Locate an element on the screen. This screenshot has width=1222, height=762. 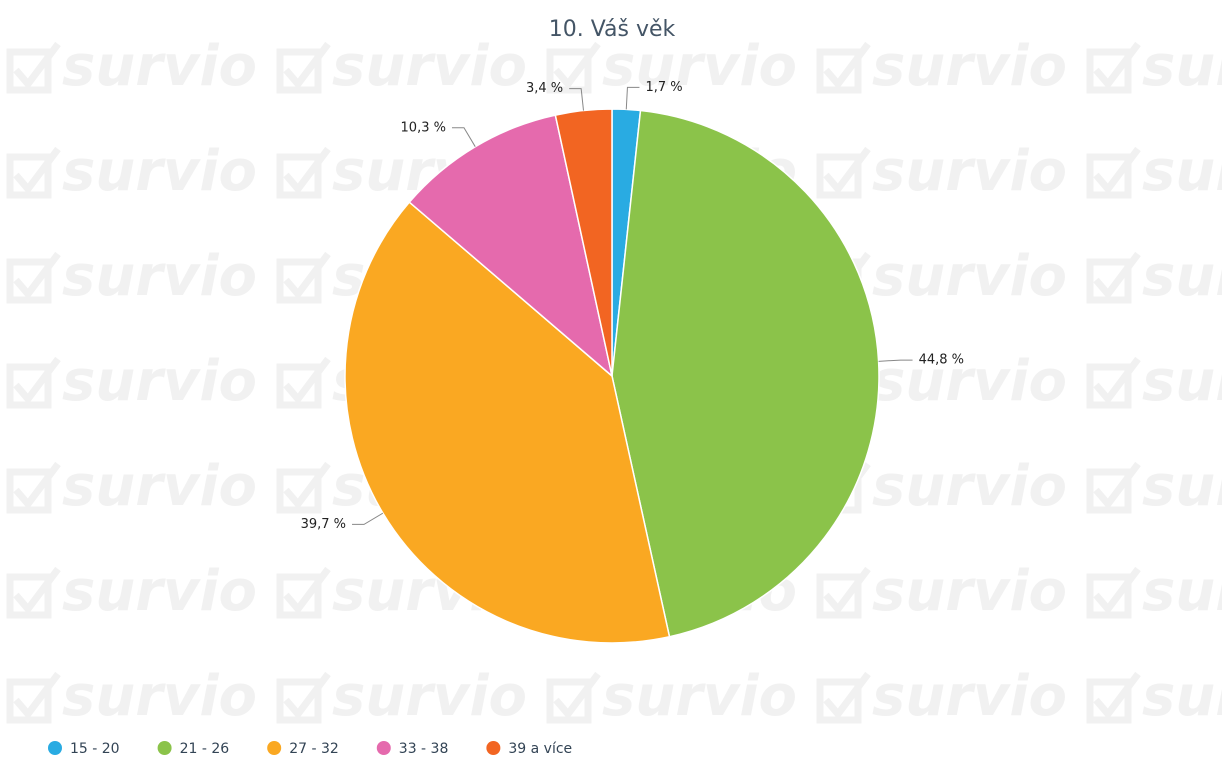
legend-label: 21 - 26 is located at coordinates (205, 749).